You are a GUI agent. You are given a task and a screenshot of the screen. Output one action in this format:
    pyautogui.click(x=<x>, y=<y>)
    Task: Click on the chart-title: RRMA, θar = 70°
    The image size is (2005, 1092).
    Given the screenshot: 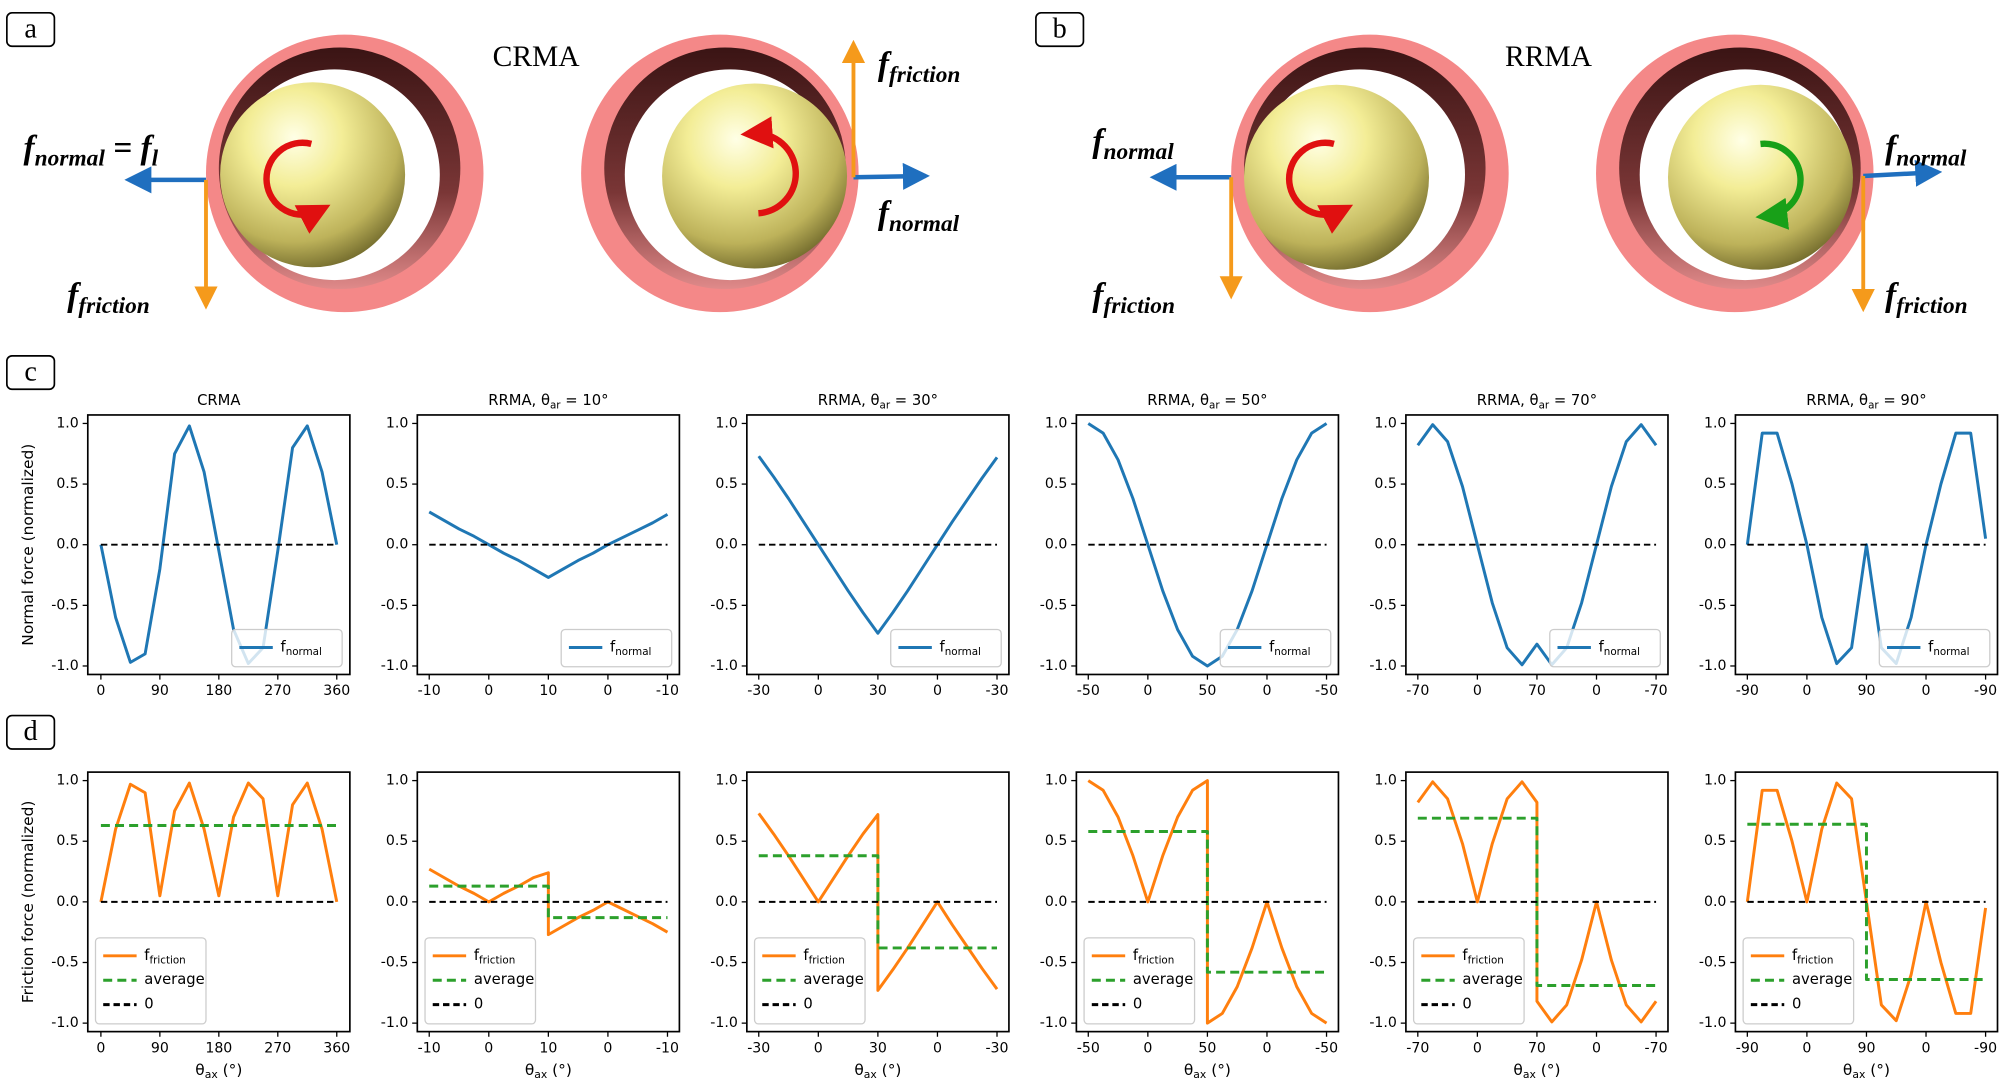 What is the action you would take?
    pyautogui.click(x=1537, y=401)
    